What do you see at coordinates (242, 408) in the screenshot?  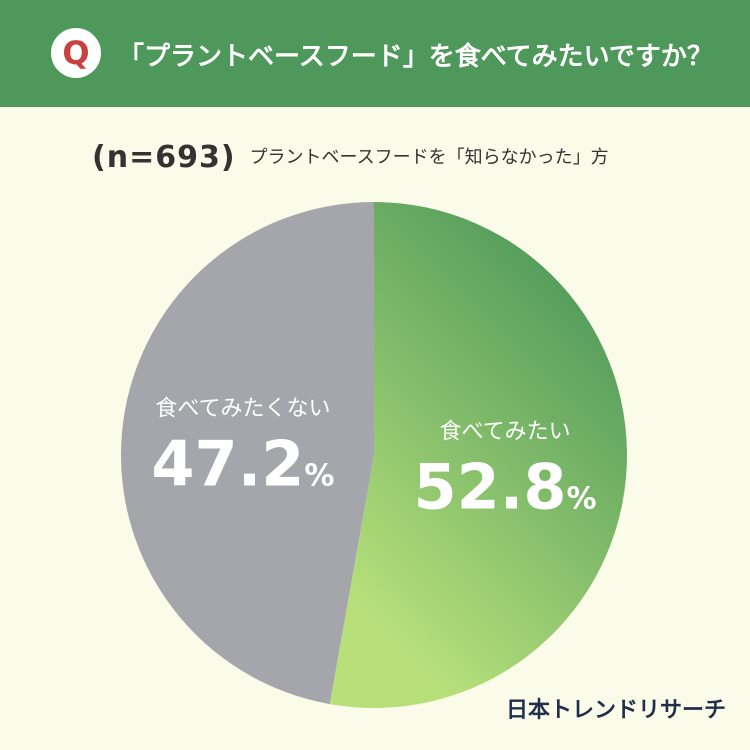 I see `slice-label-2: 食べてみたくない` at bounding box center [242, 408].